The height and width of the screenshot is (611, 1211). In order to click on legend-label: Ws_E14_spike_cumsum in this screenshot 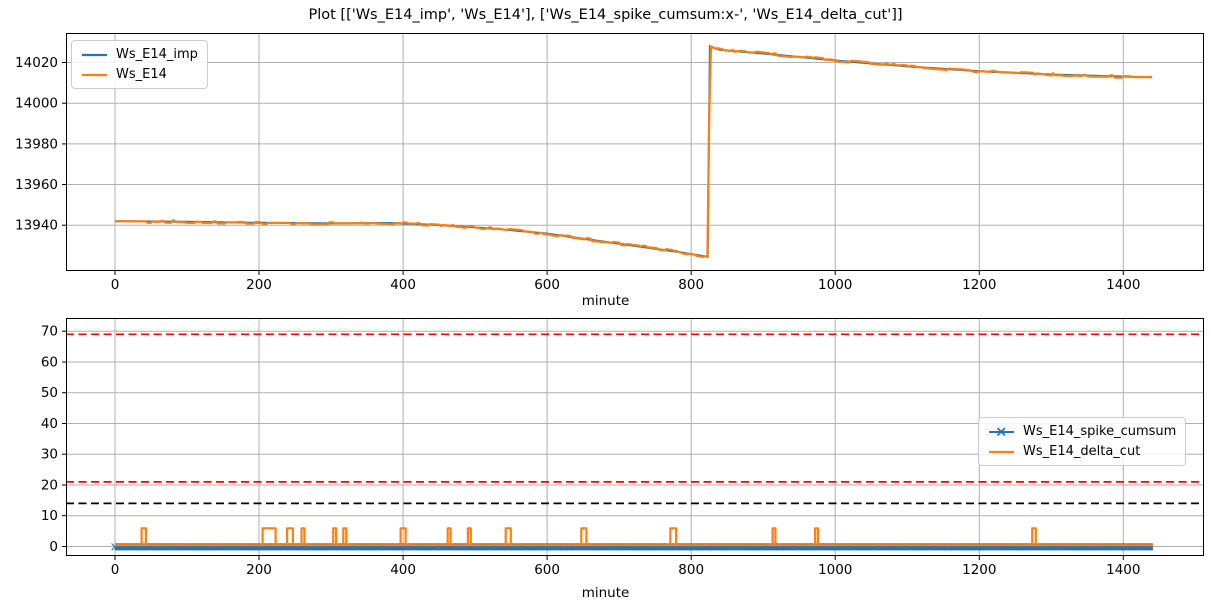, I will do `click(1100, 431)`.